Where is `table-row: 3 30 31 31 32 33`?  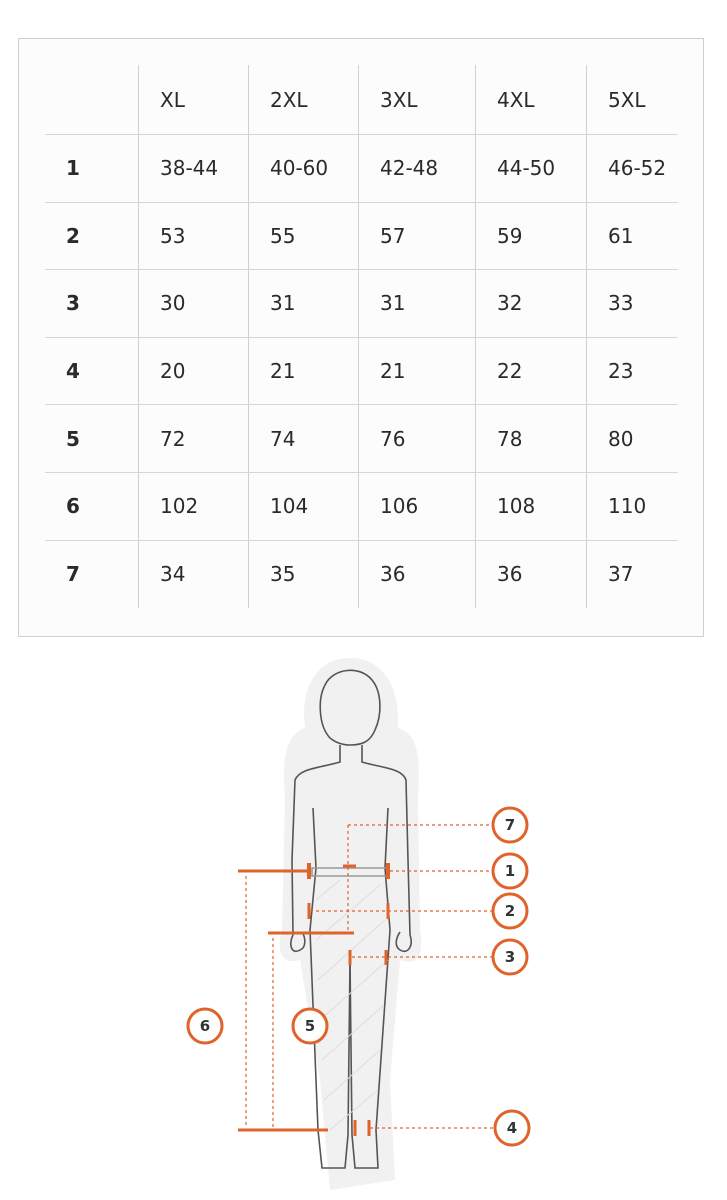 table-row: 3 30 31 31 32 33 is located at coordinates (361, 304).